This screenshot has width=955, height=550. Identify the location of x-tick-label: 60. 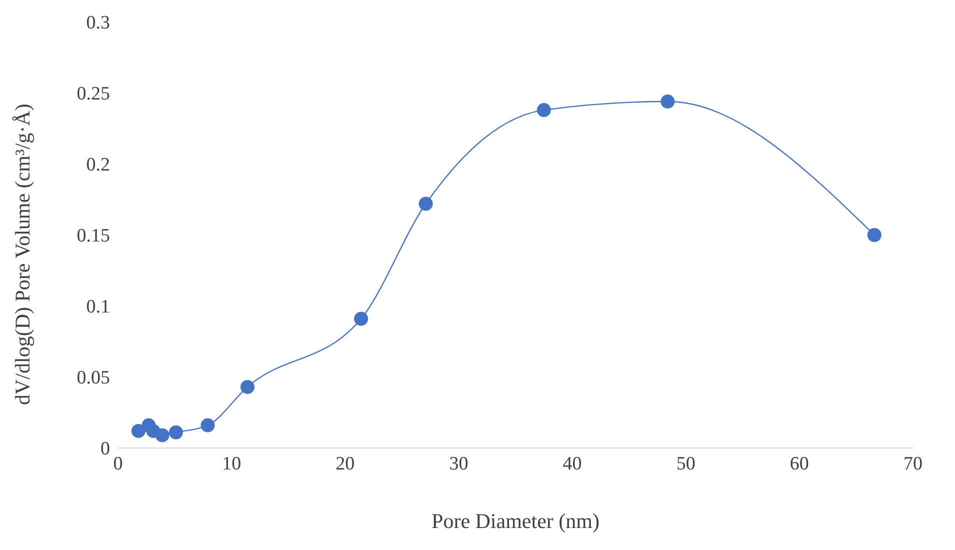
(799, 463).